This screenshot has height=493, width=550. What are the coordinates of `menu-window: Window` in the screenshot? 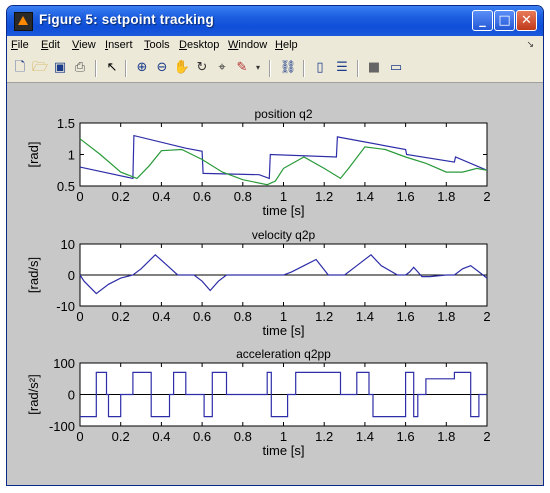 It's located at (248, 45).